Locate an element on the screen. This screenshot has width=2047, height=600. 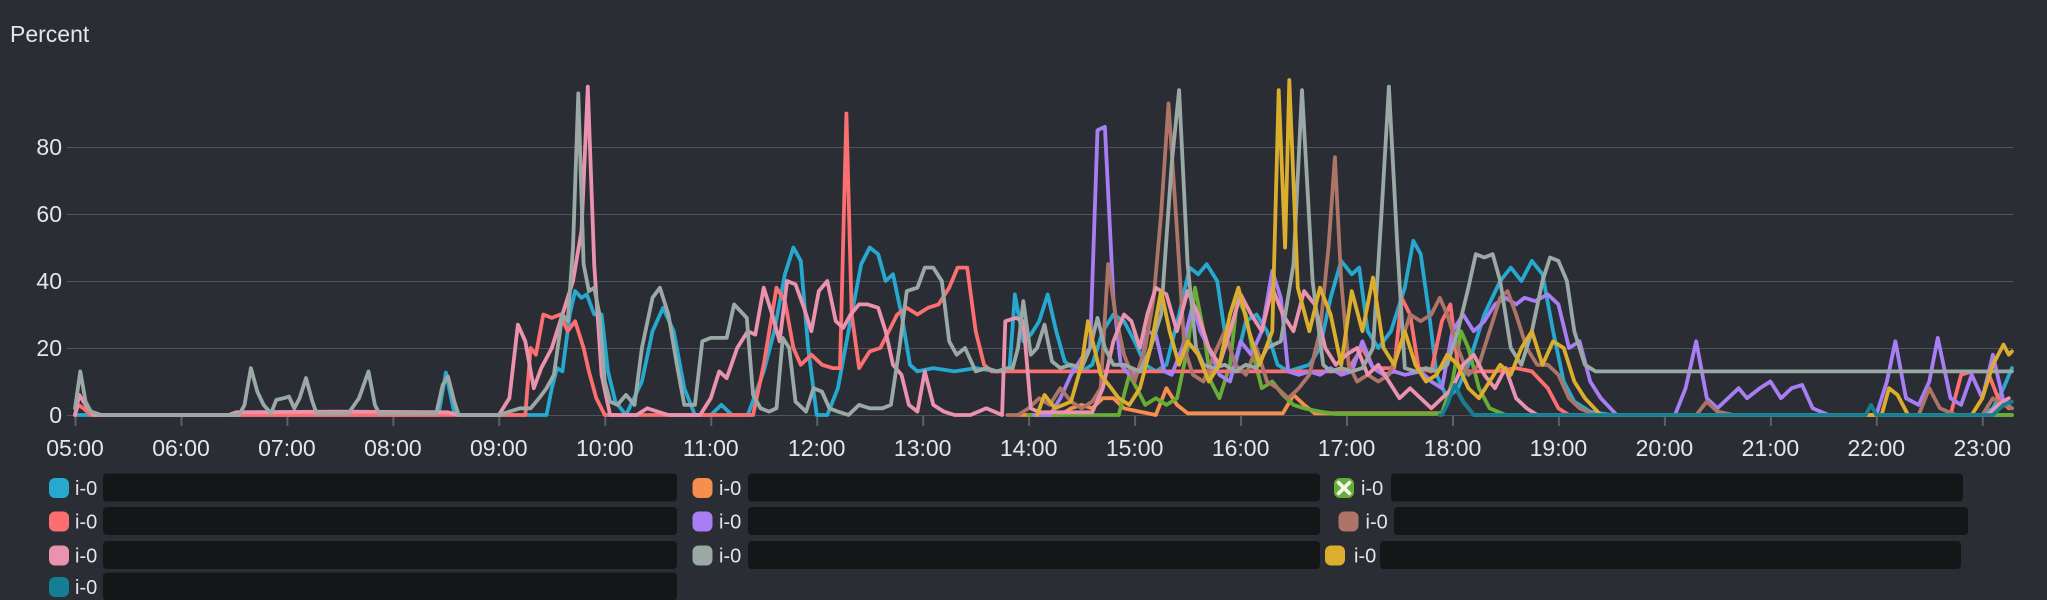
svg-text: 20:00 is located at coordinates (1665, 448).